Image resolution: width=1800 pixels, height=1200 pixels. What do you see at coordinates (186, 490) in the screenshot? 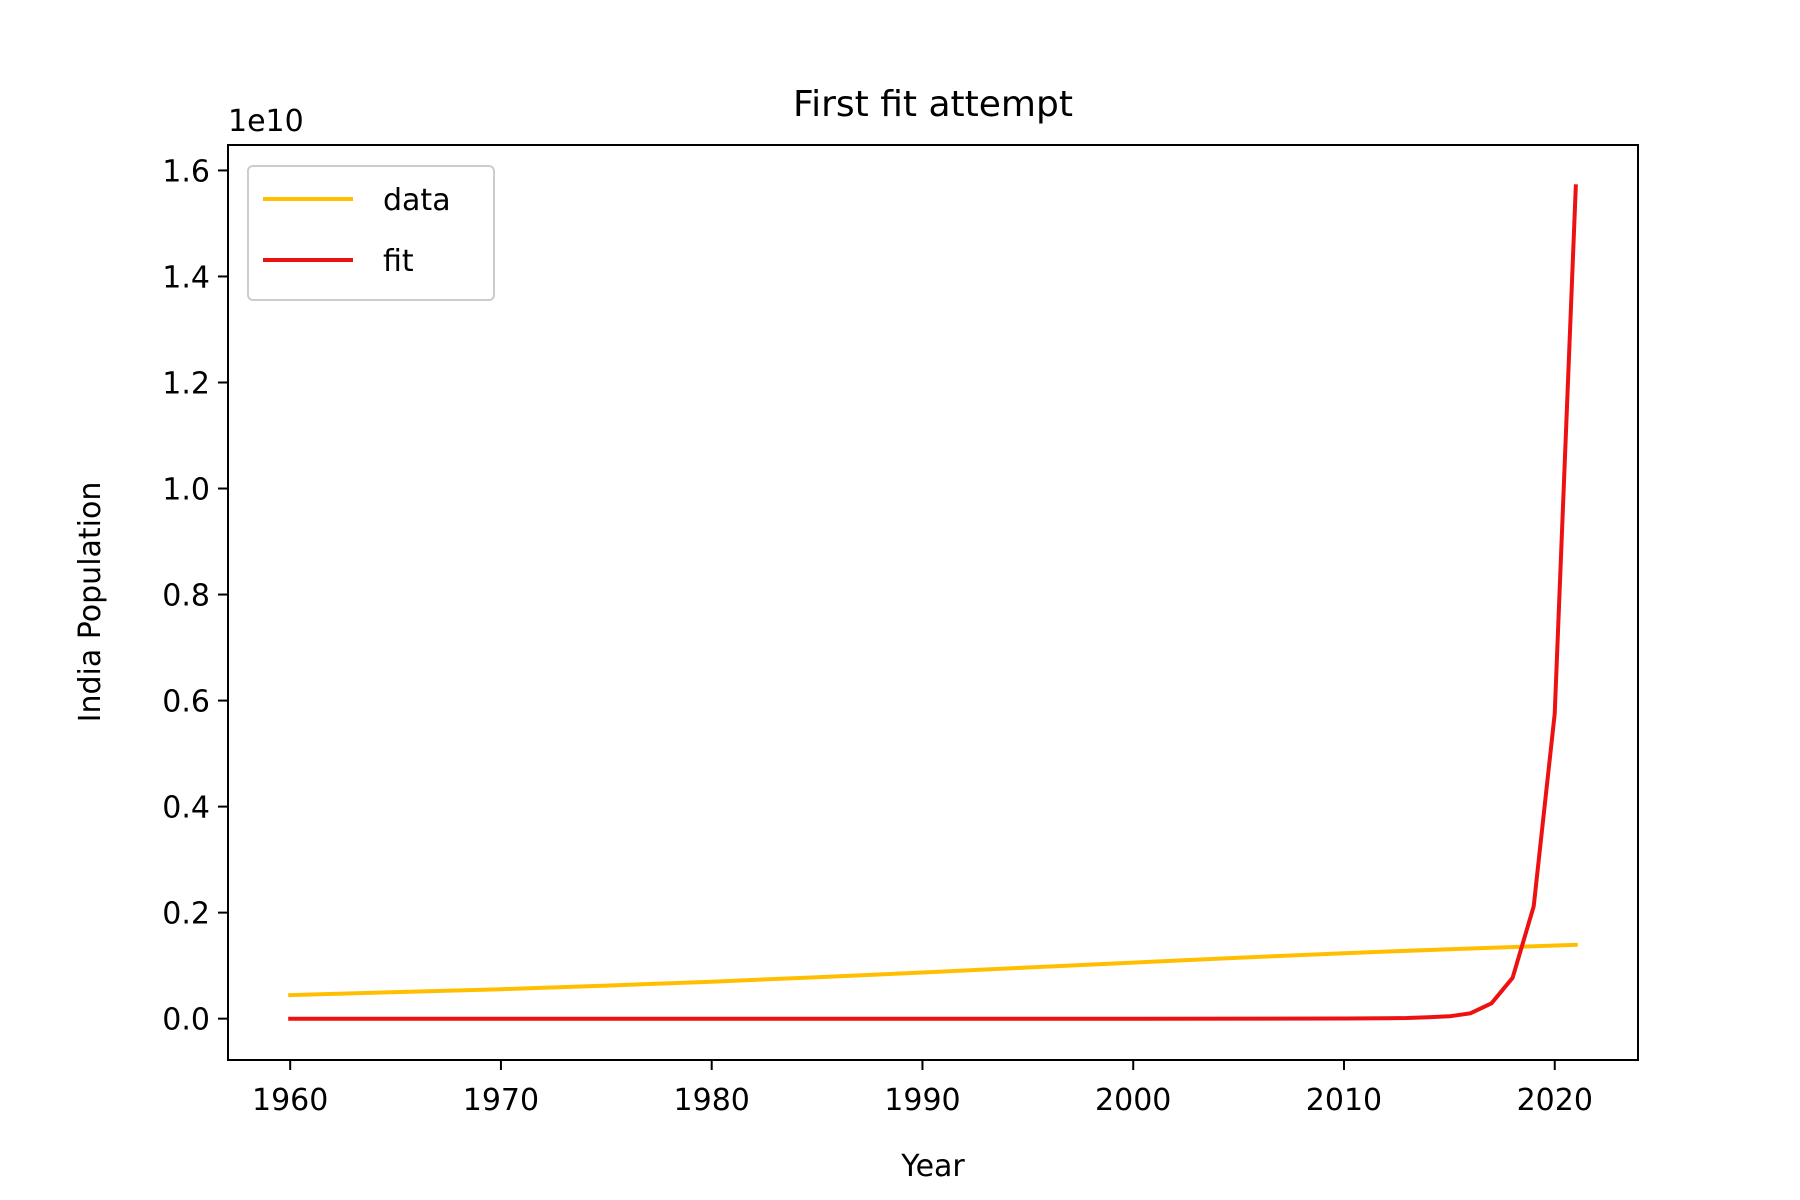
I see `y-tick-label: 1.0` at bounding box center [186, 490].